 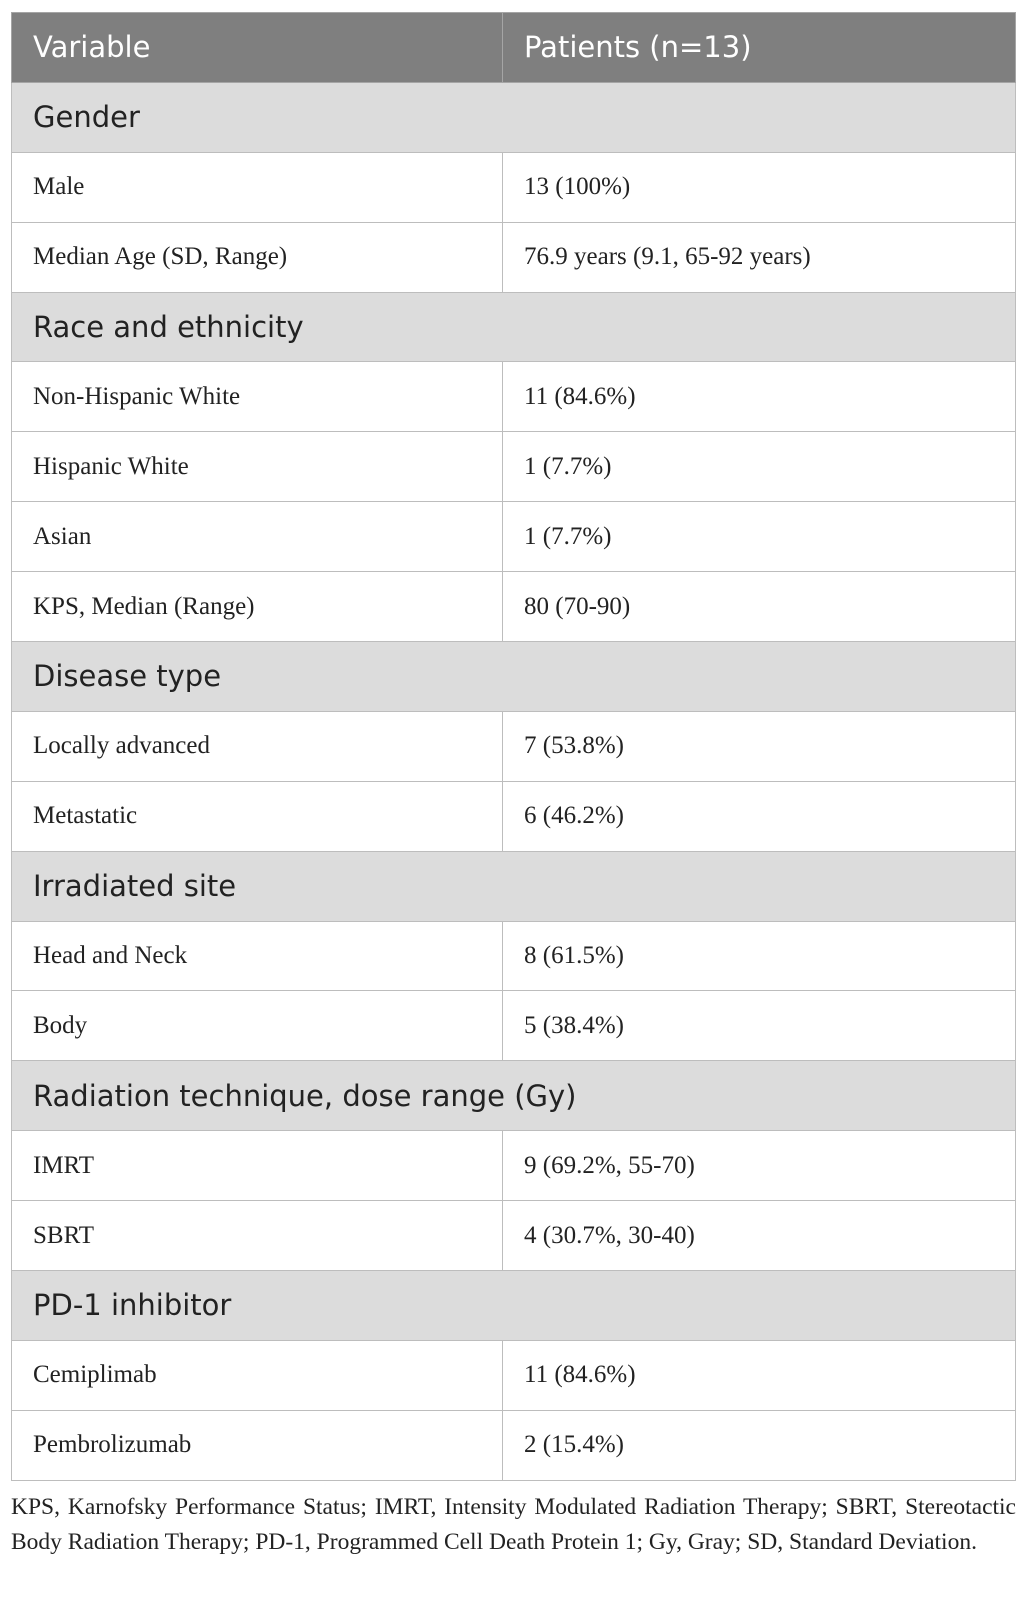 I want to click on cell: Pembrolizumab, so click(x=257, y=1445).